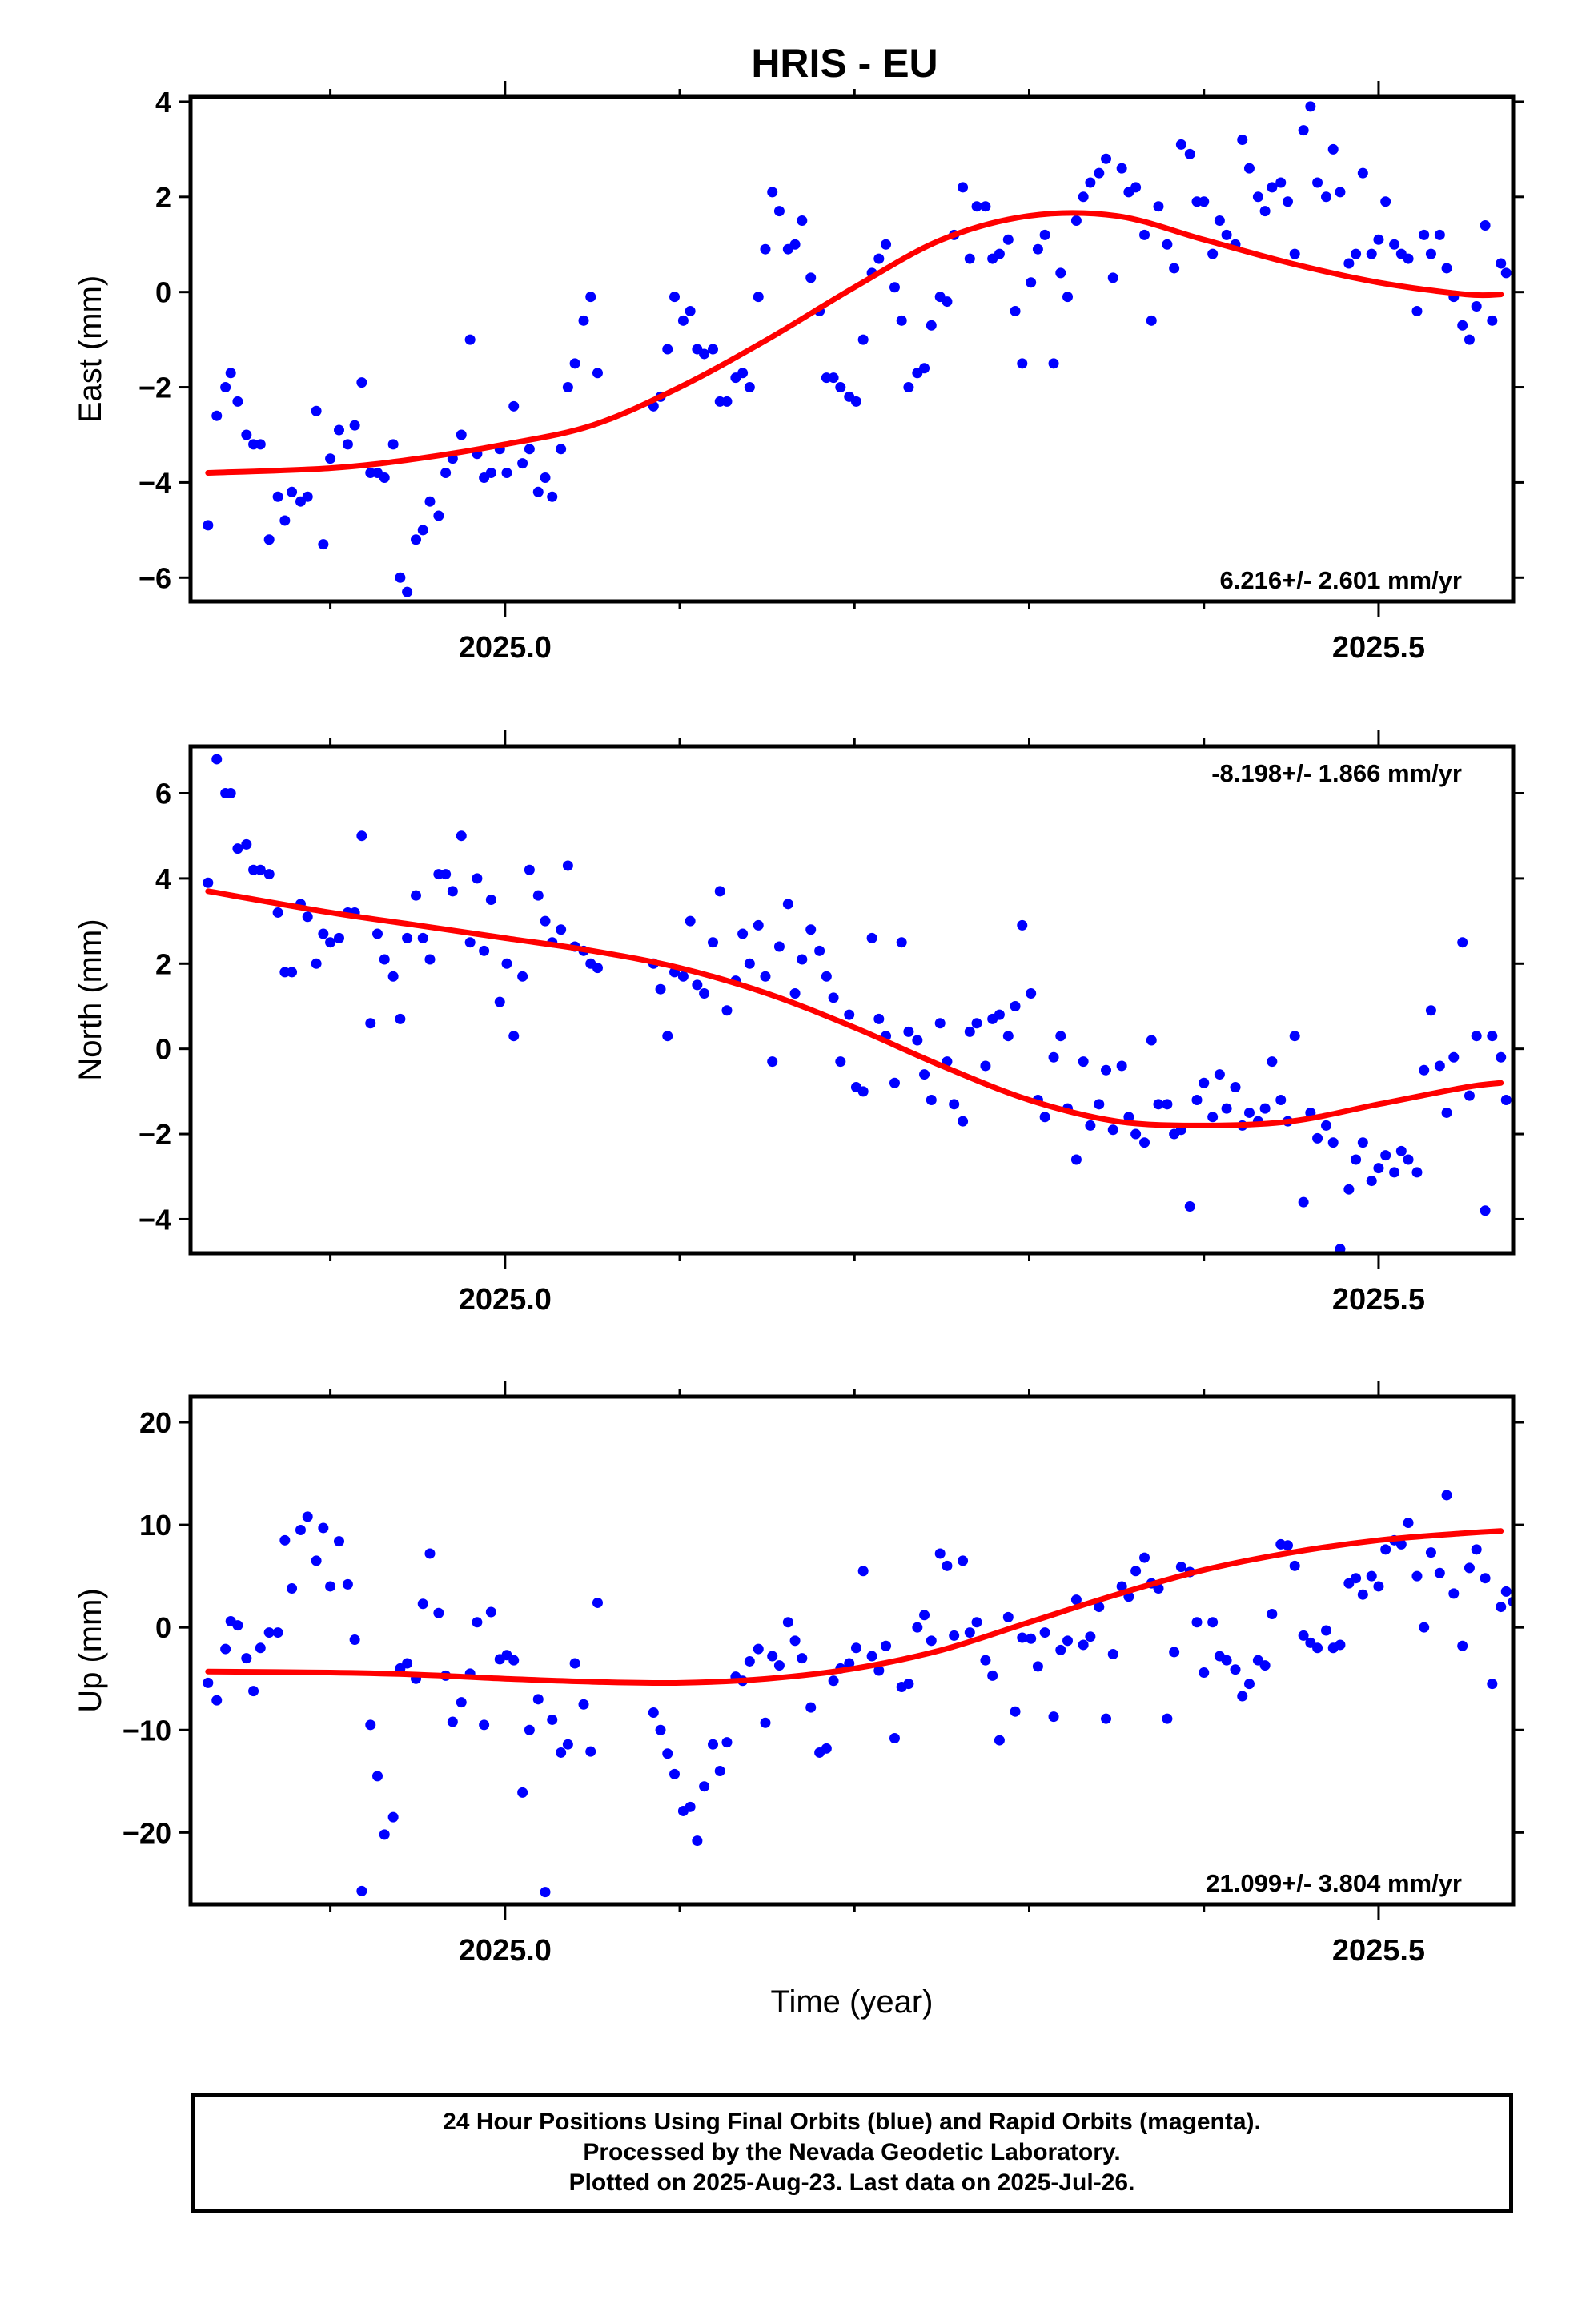 The width and height of the screenshot is (1582, 2324). Describe the element at coordinates (845, 63) in the screenshot. I see `chart-title: HRIS - EU` at that location.